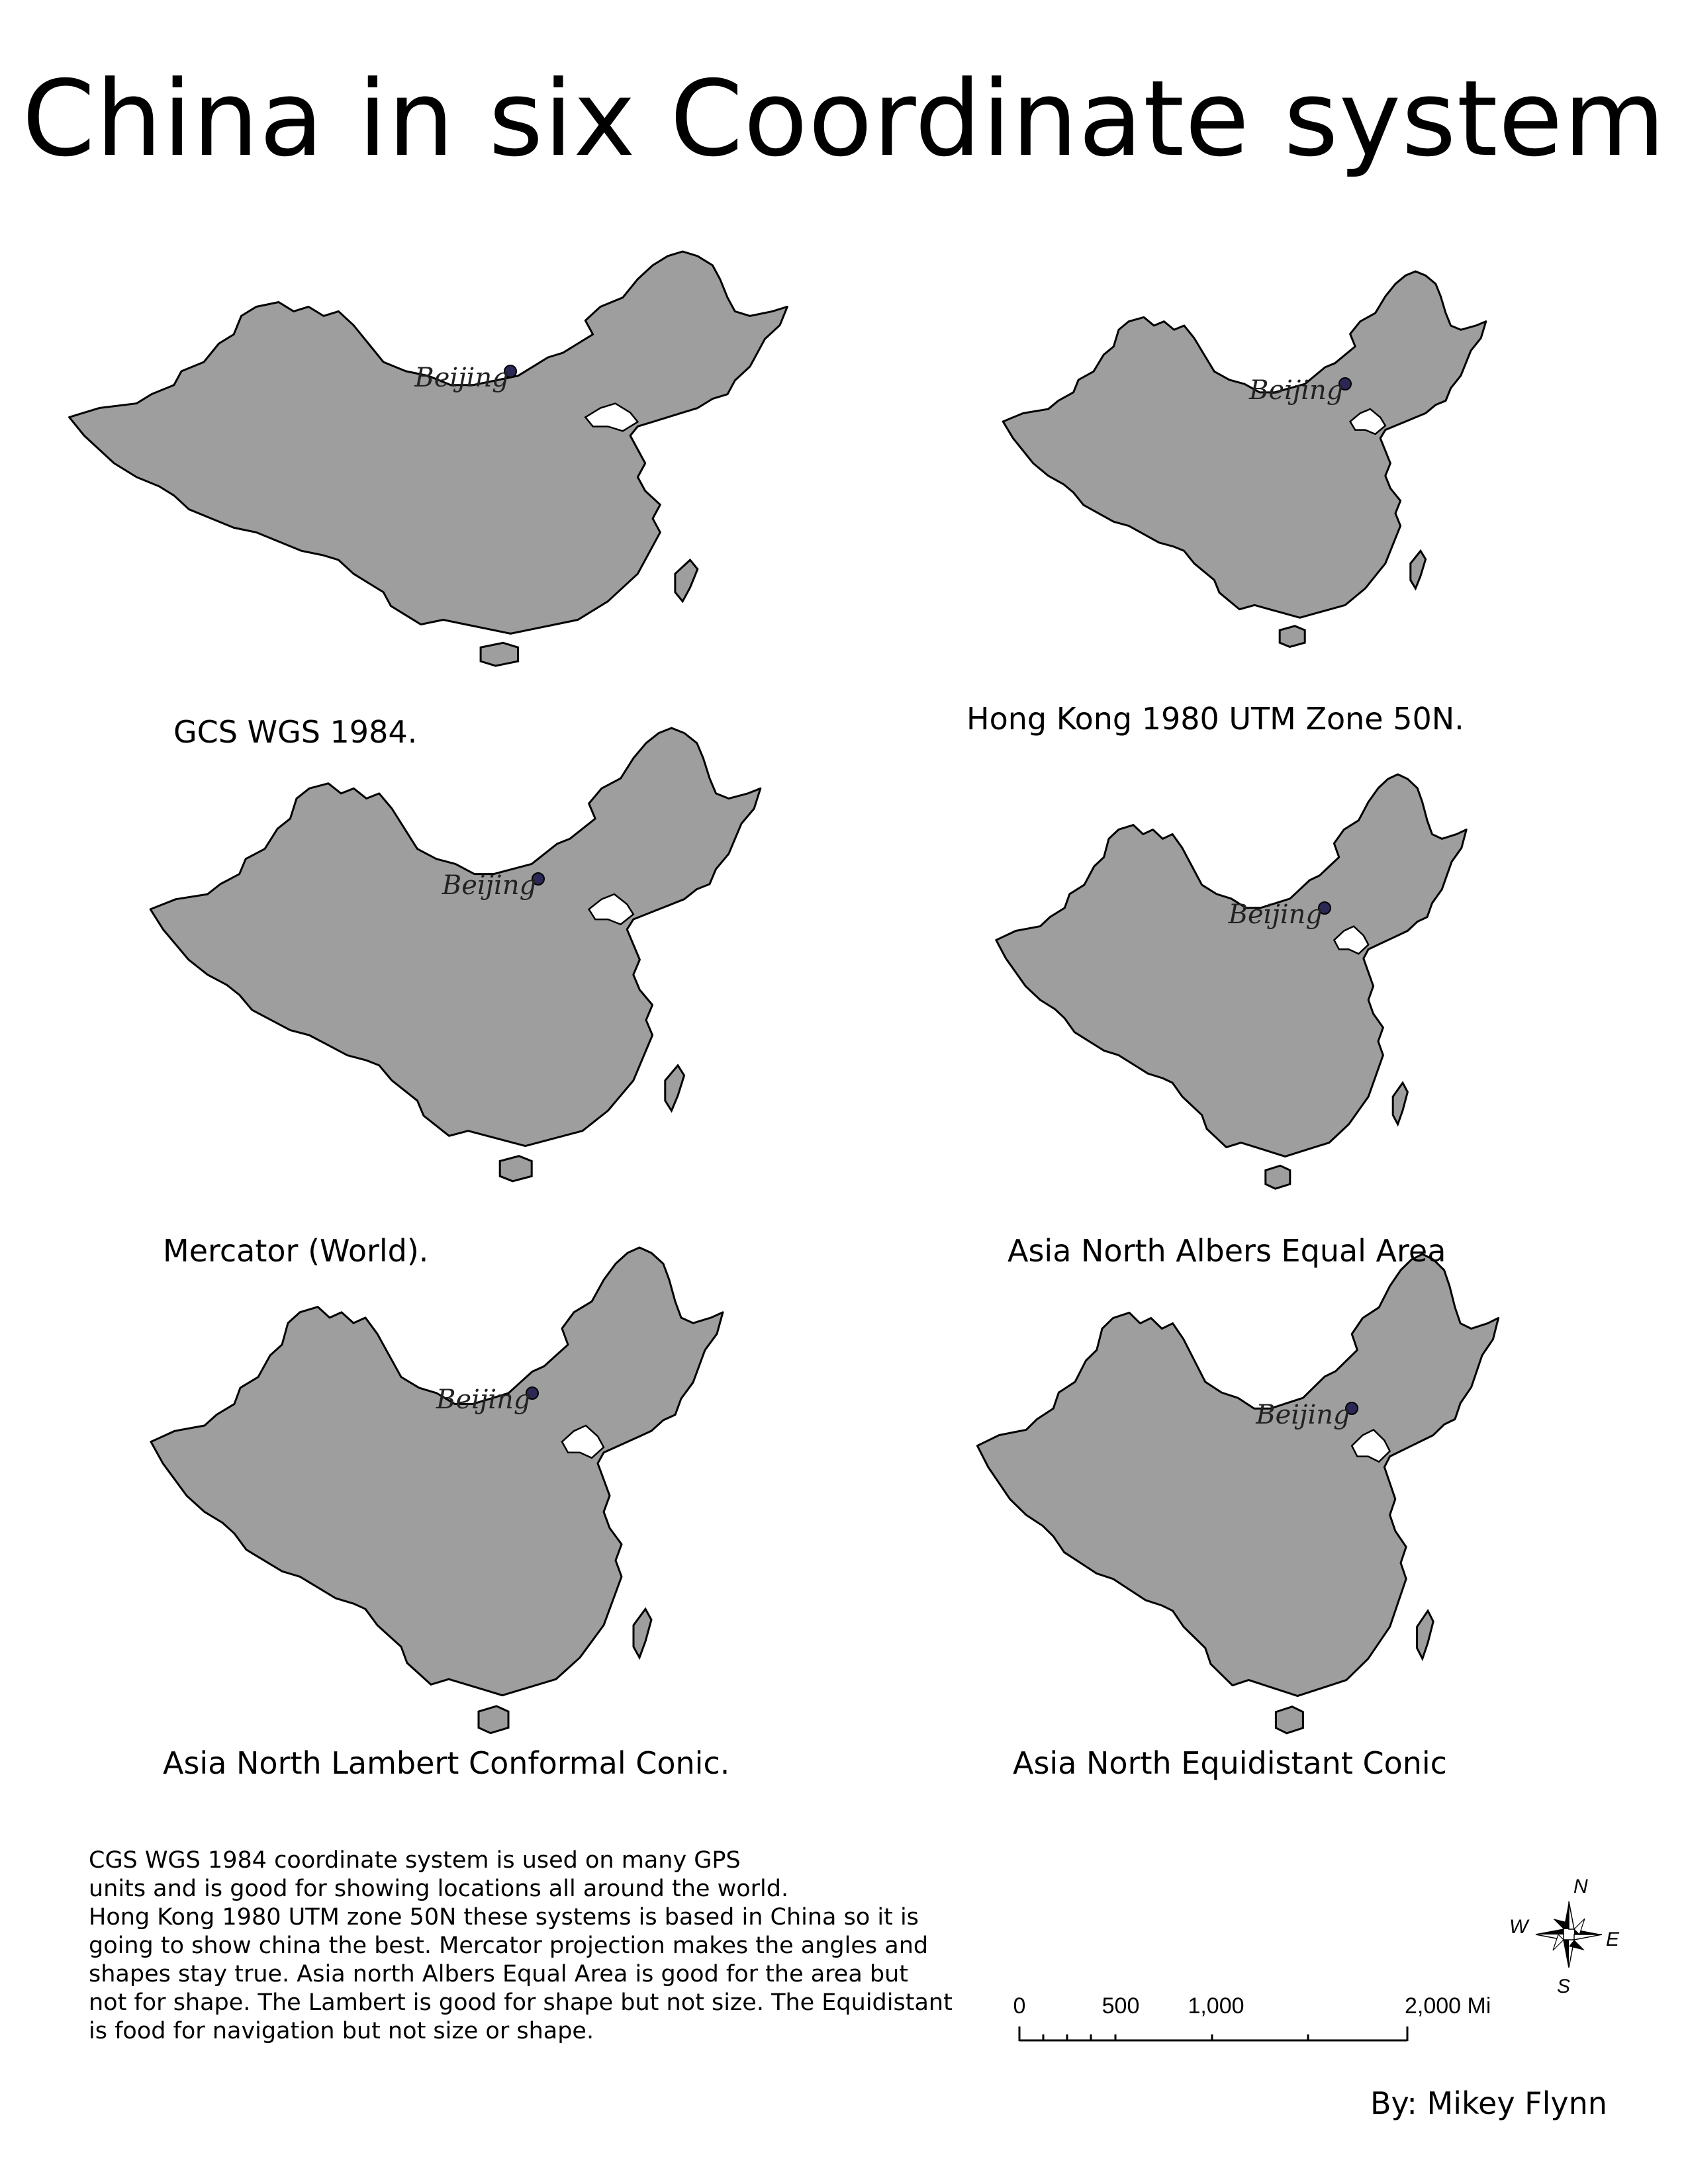 The width and height of the screenshot is (1688, 2184). I want to click on china-map-mercator, so click(455, 960).